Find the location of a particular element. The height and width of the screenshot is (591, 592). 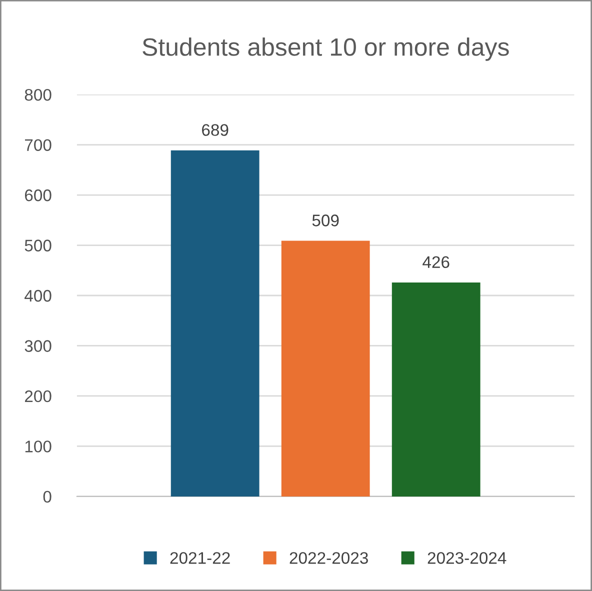

y-tick-label: 0 is located at coordinates (47, 496).